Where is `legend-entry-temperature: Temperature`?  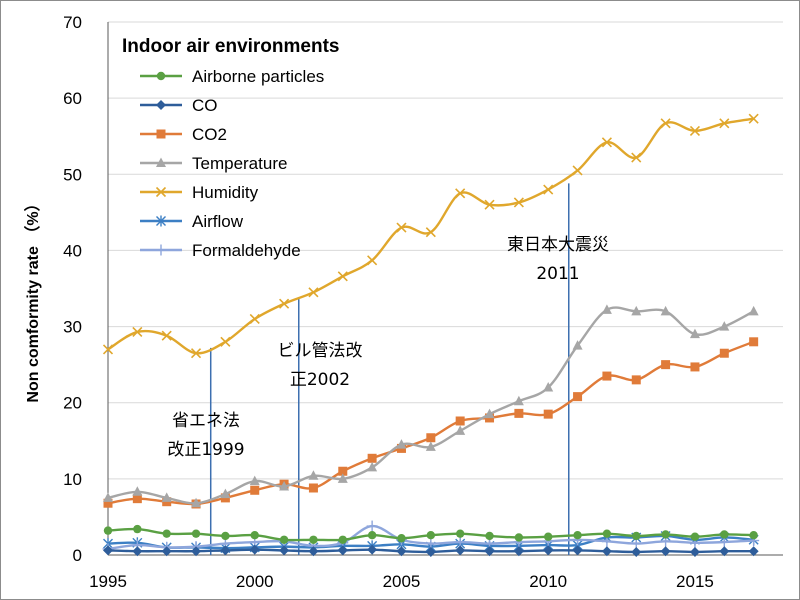
legend-entry-temperature: Temperature is located at coordinates (213, 163).